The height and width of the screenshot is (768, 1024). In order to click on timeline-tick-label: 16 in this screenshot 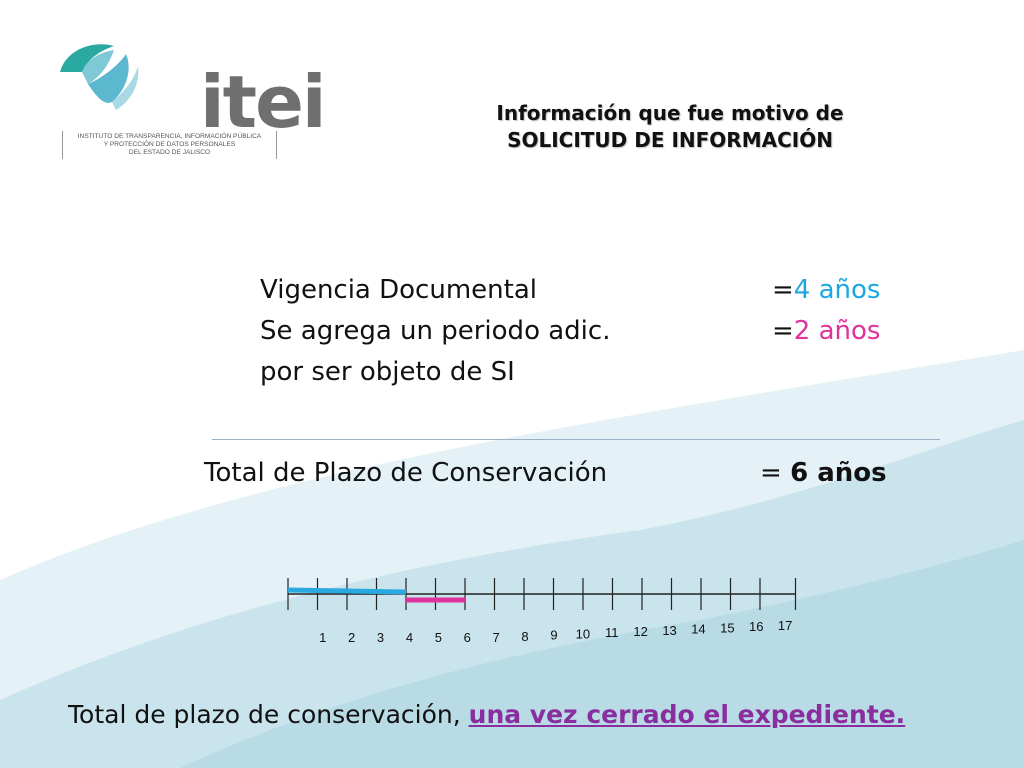, I will do `click(756, 626)`.